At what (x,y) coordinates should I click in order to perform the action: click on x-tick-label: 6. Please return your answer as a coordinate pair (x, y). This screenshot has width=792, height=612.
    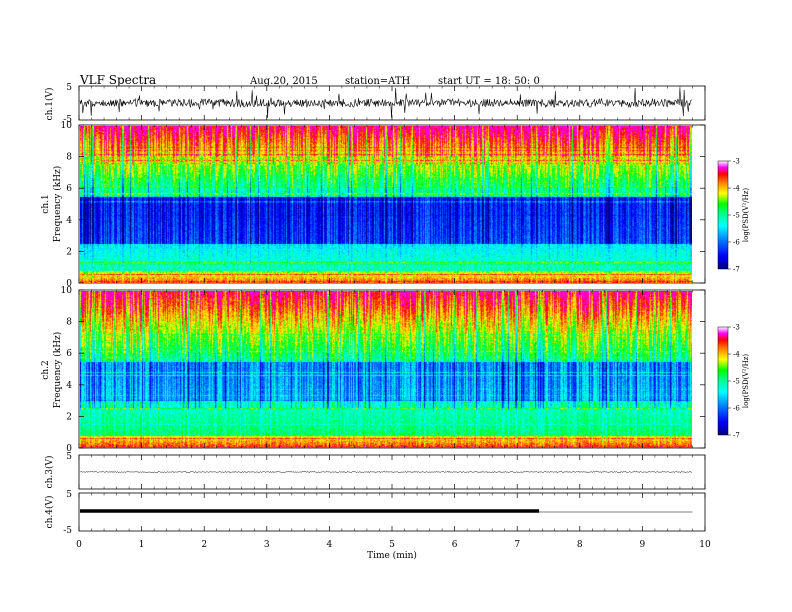
    Looking at the image, I should click on (455, 545).